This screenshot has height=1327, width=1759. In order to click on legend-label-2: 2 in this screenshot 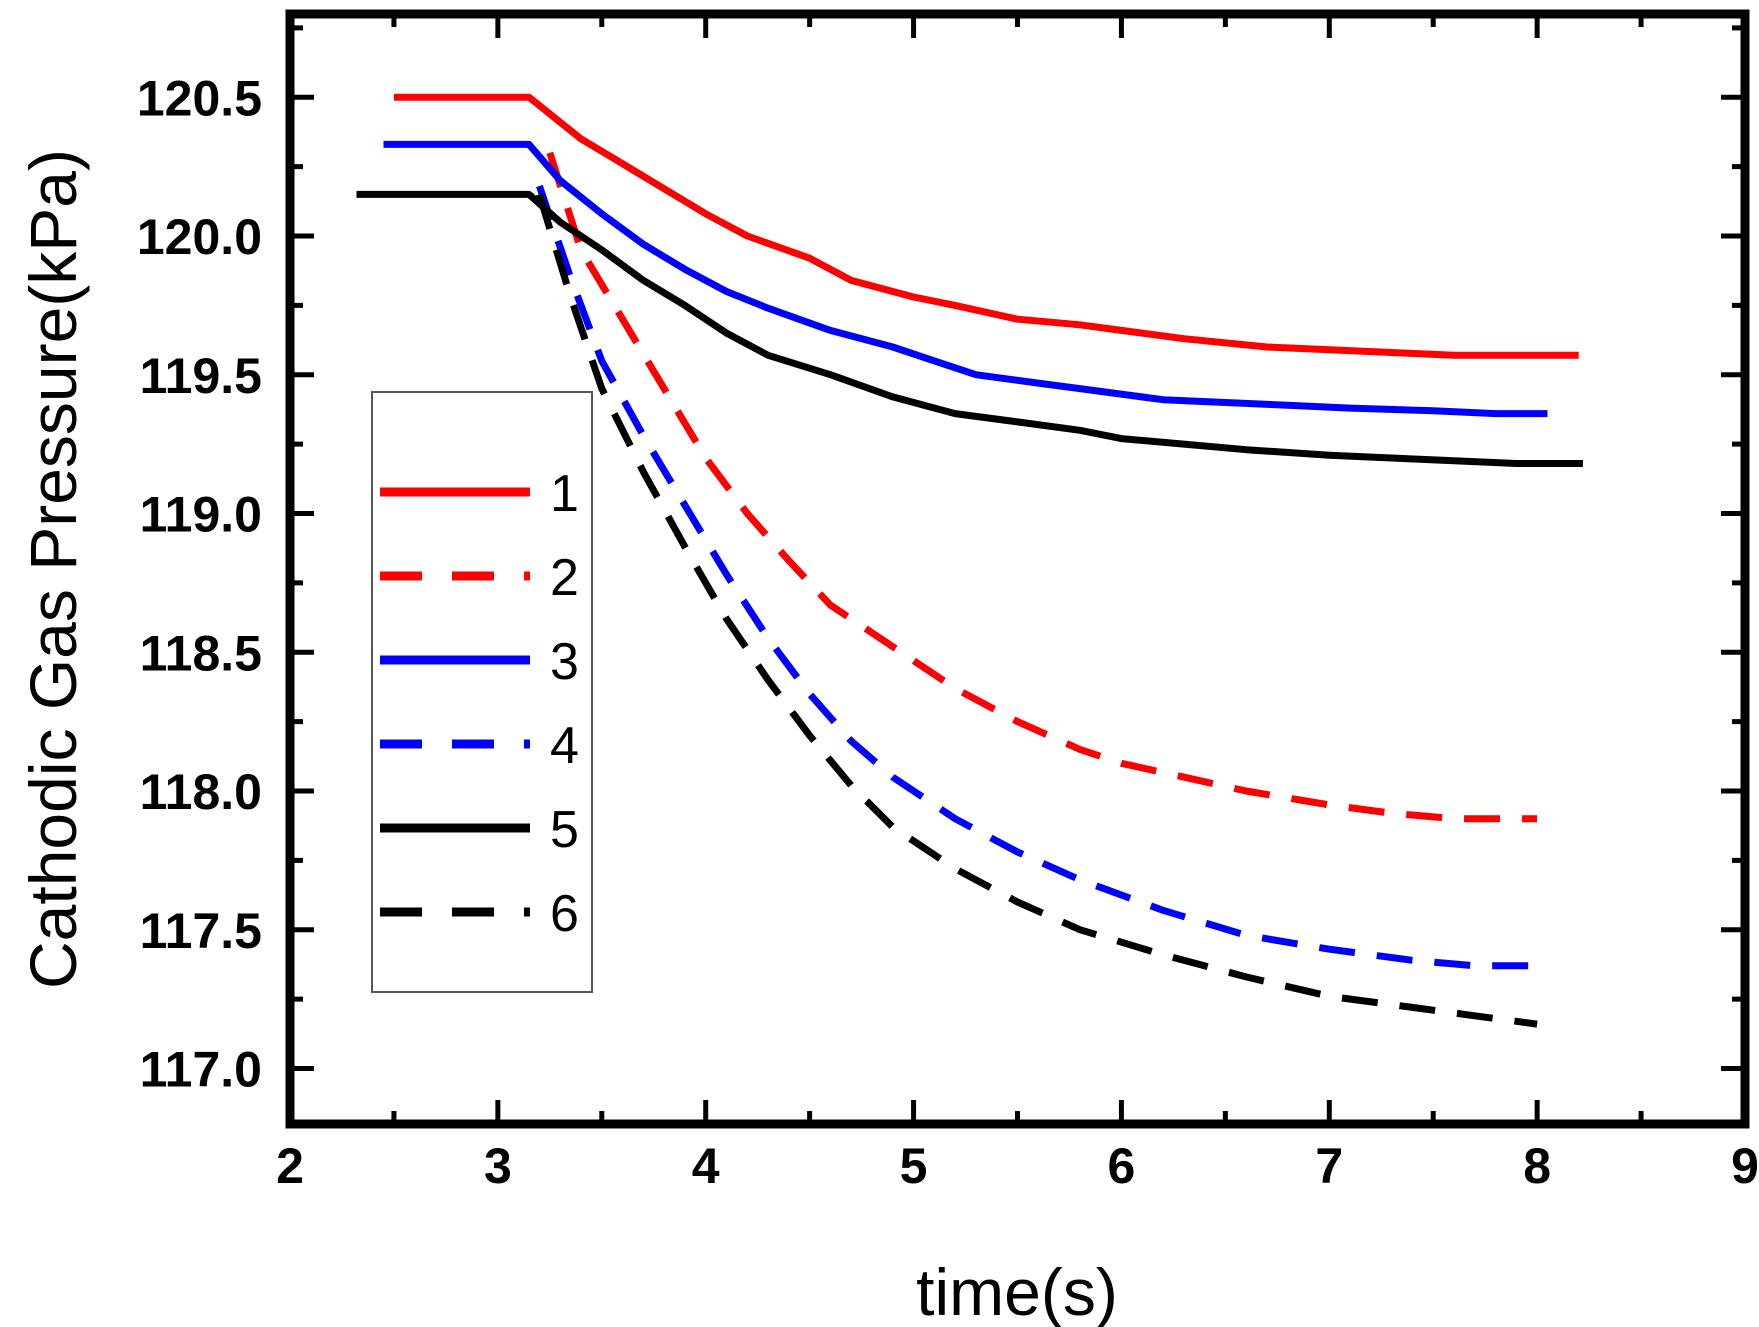, I will do `click(564, 578)`.